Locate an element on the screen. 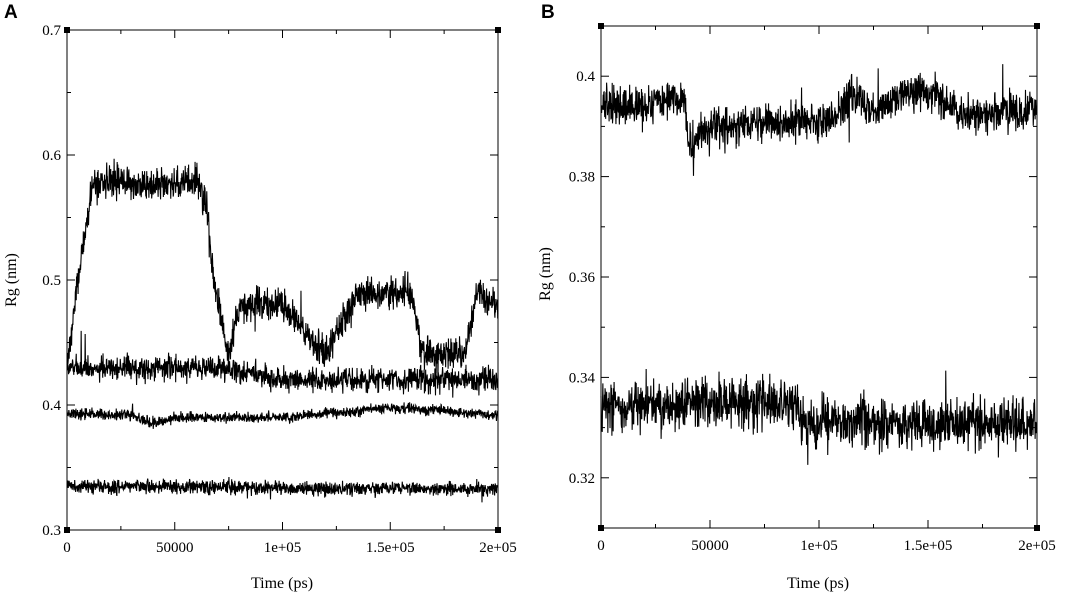  panel-b-letter: B is located at coordinates (548, 12).